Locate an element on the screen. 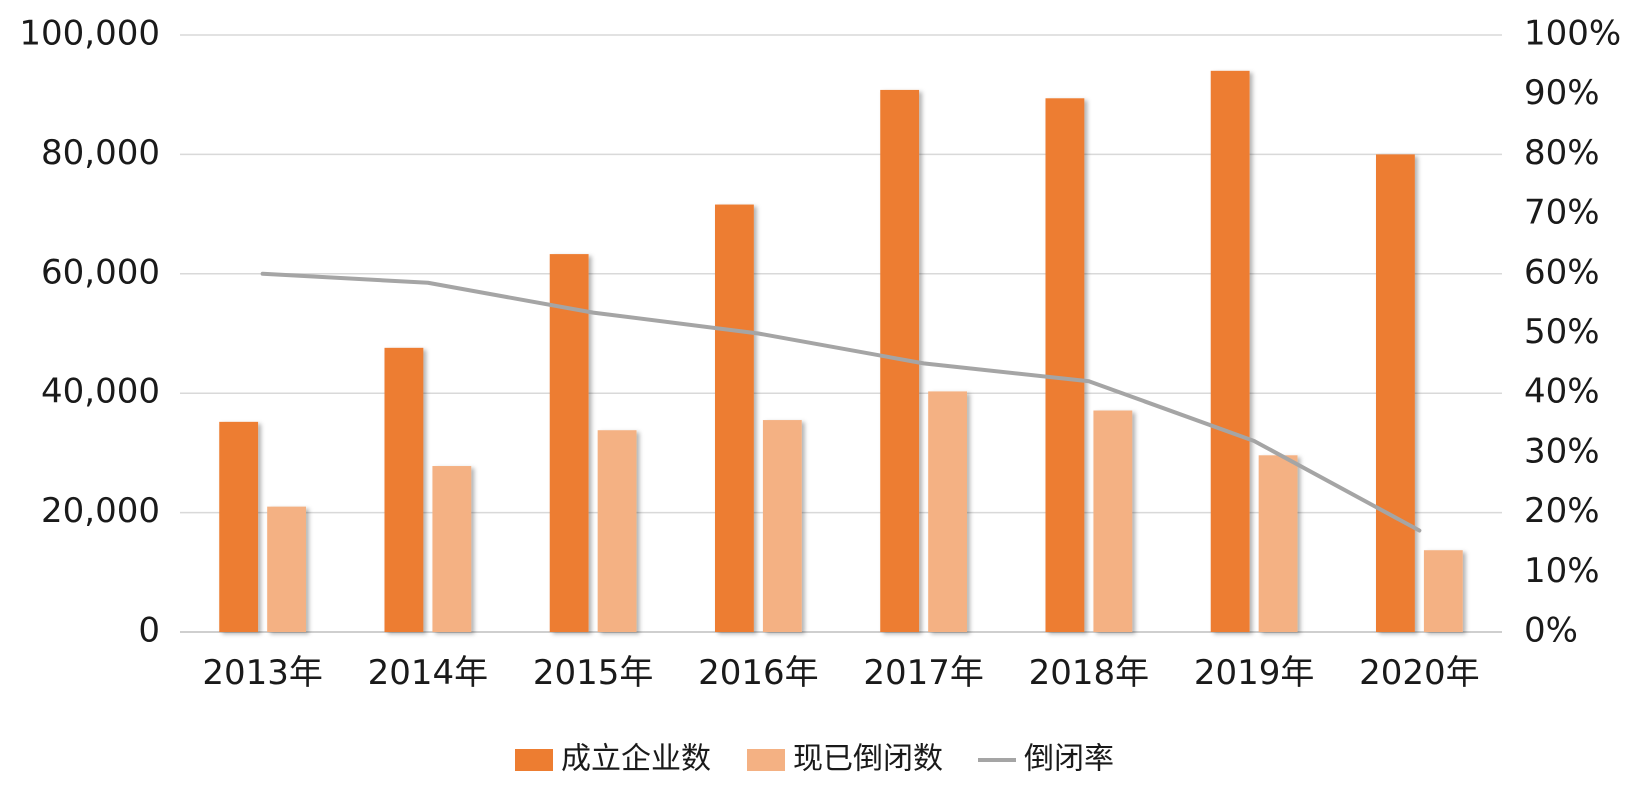 The image size is (1643, 807). x-category-label: 2015年 is located at coordinates (593, 673).